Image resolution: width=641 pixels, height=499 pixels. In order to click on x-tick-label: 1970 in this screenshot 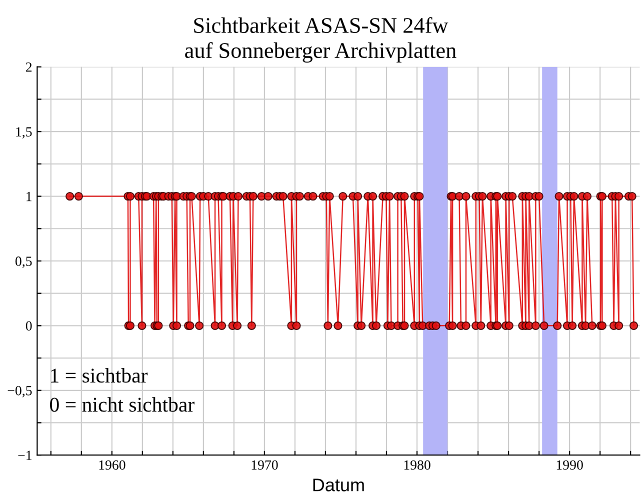, I will do `click(265, 465)`.